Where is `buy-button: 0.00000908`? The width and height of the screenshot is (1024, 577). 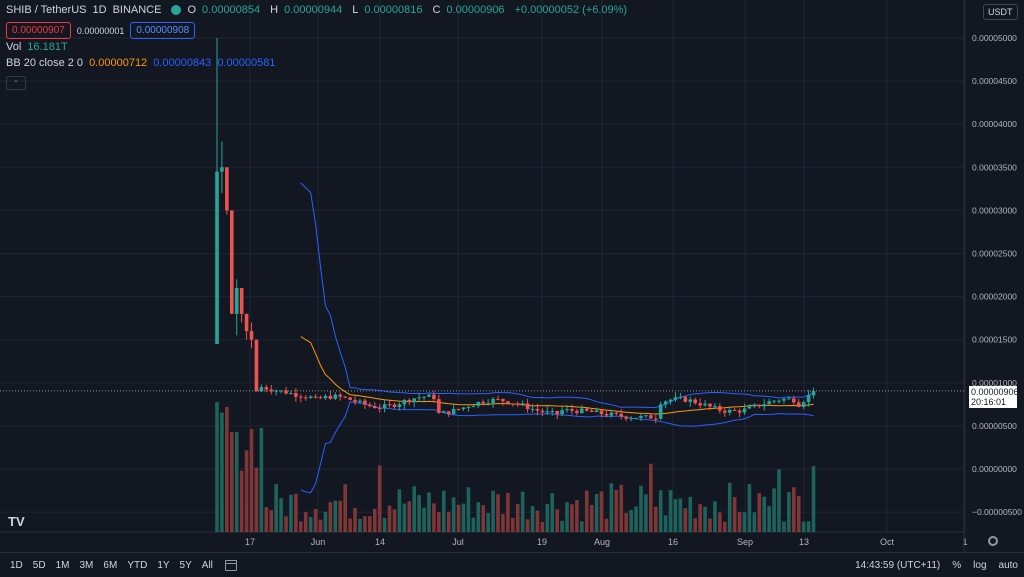
buy-button: 0.00000908 is located at coordinates (163, 30).